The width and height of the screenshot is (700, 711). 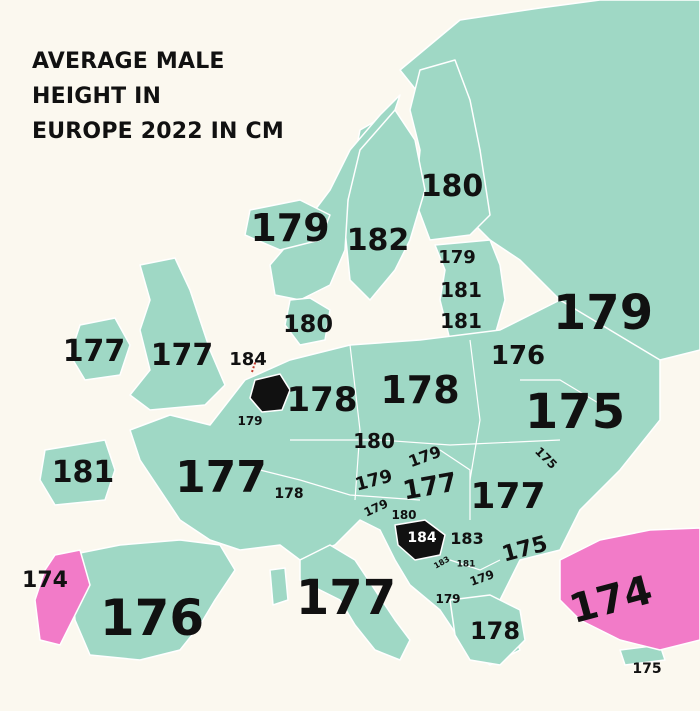 What do you see at coordinates (448, 599) in the screenshot?
I see `label-albania: 179` at bounding box center [448, 599].